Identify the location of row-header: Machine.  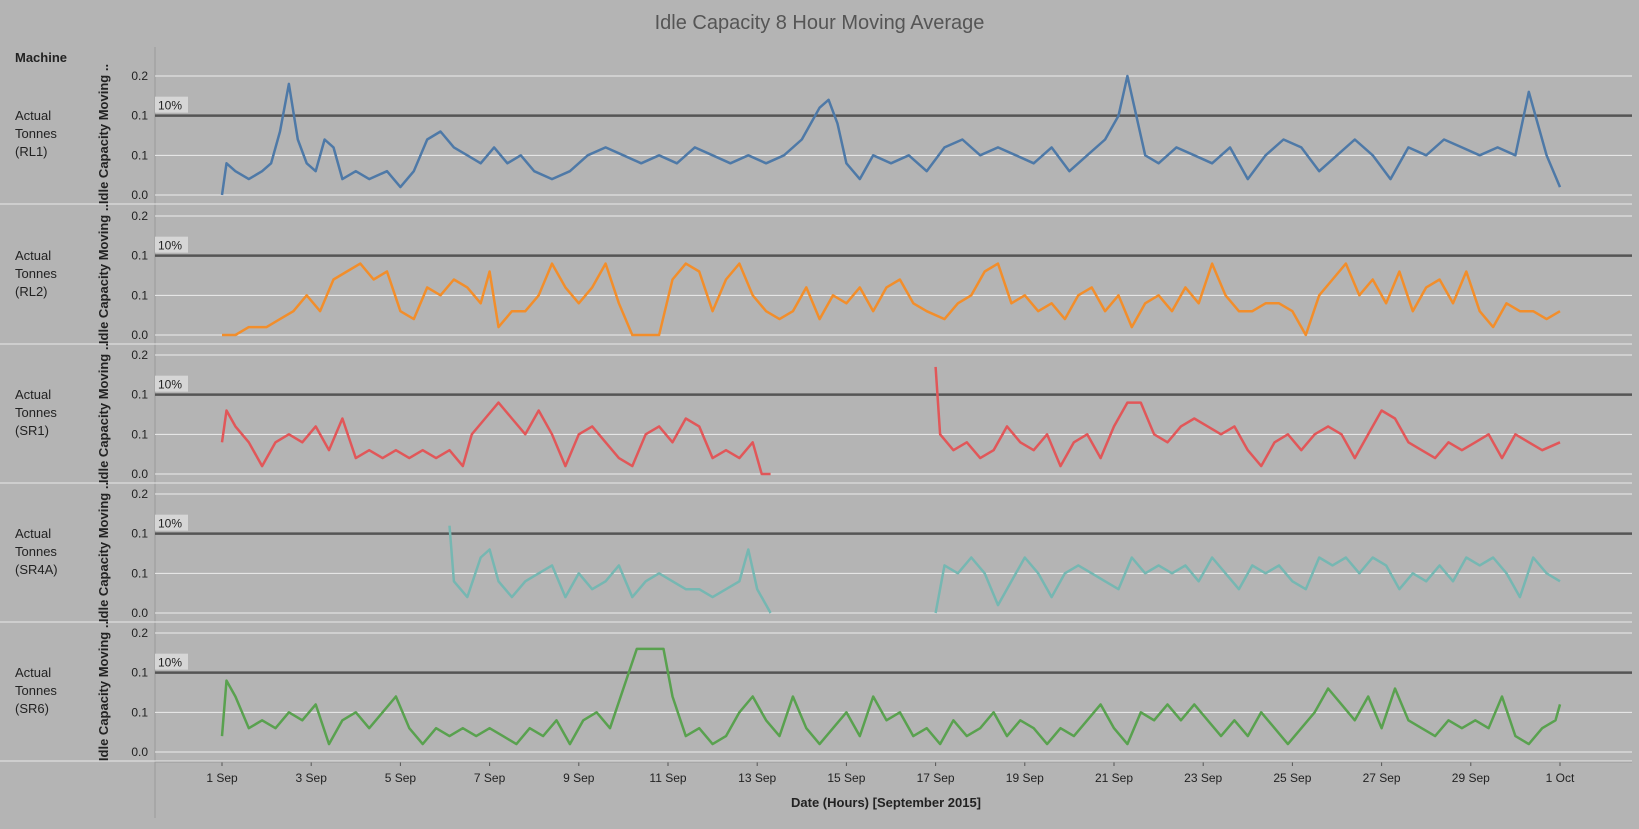
(41, 57).